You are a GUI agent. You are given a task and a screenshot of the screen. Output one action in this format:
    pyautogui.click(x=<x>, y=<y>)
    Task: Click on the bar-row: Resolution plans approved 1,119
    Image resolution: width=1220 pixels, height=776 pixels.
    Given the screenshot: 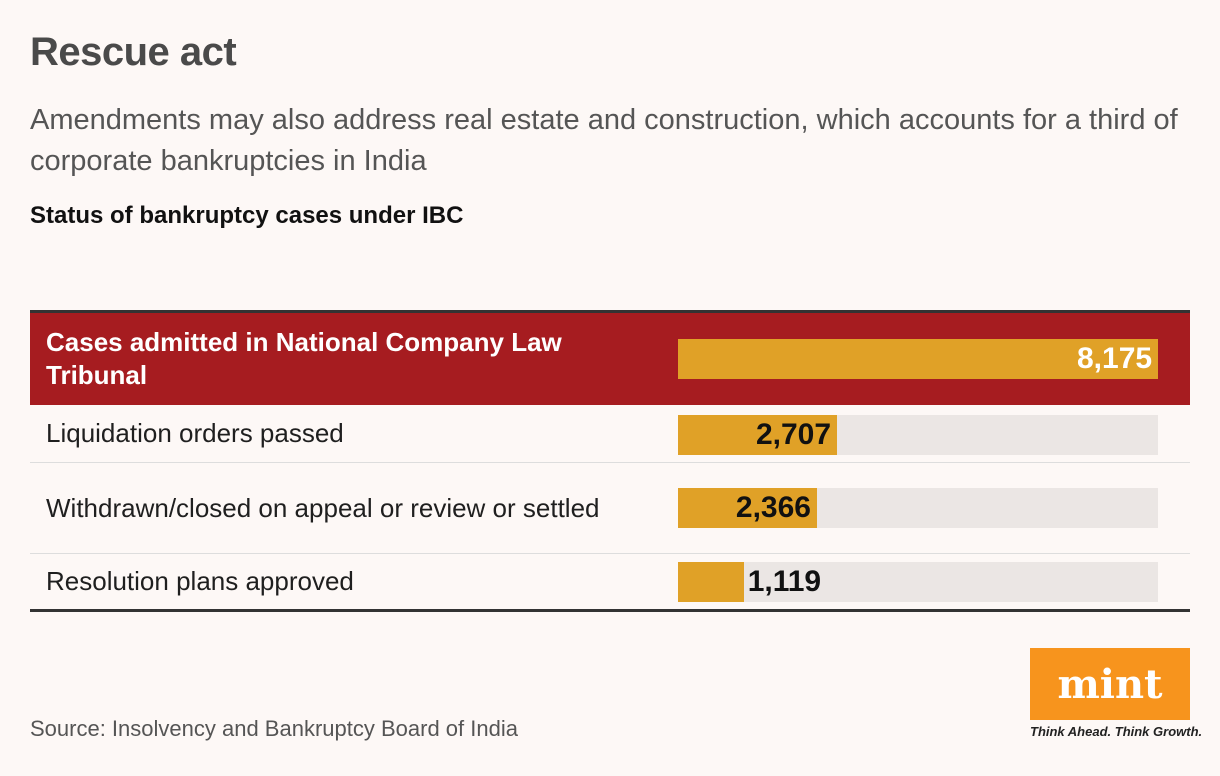 What is the action you would take?
    pyautogui.click(x=610, y=581)
    